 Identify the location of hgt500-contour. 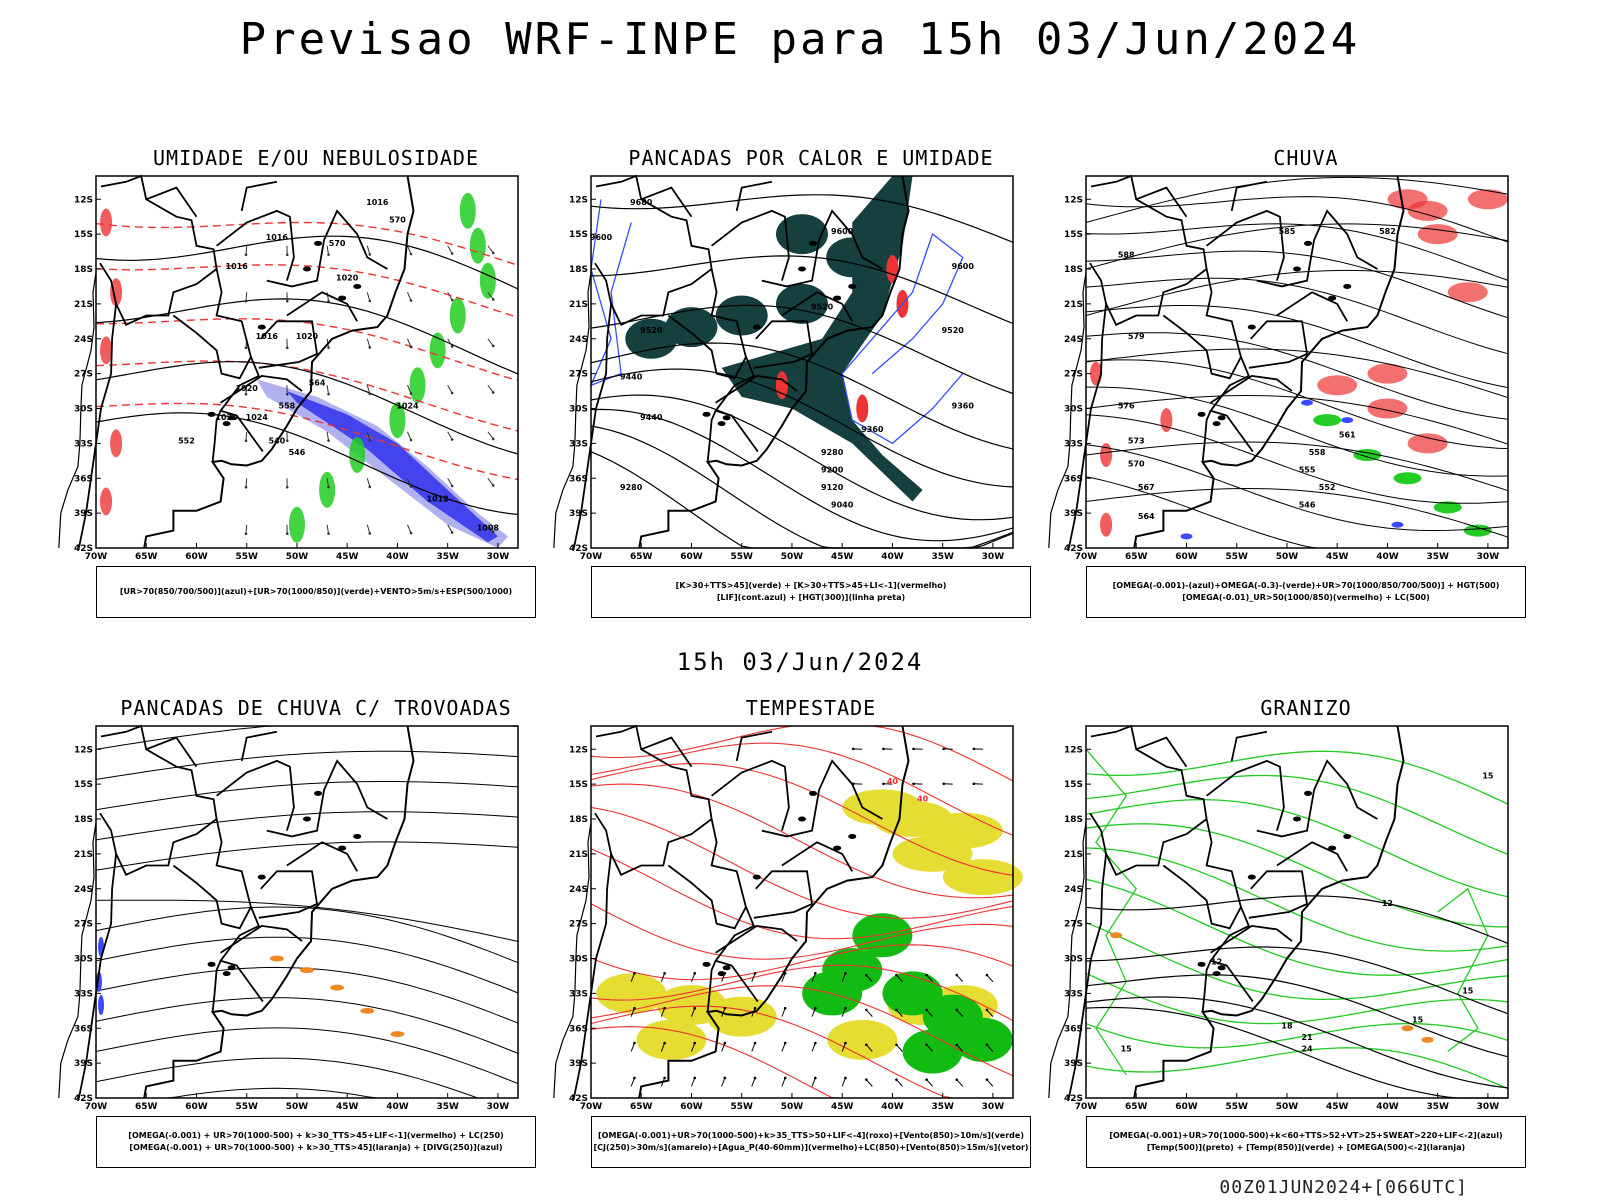
(1297, 487).